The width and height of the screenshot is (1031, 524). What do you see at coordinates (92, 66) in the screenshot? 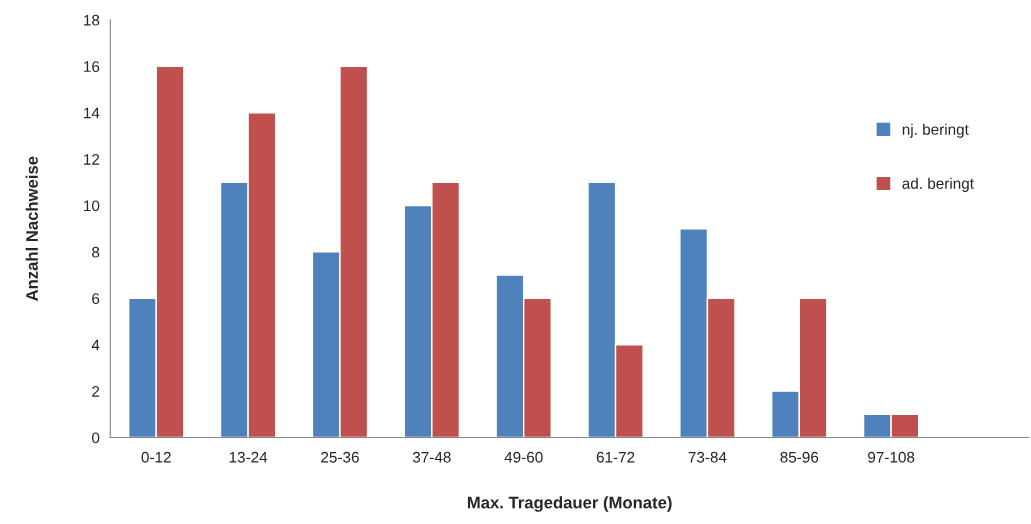
I see `y-tick-label: 16` at bounding box center [92, 66].